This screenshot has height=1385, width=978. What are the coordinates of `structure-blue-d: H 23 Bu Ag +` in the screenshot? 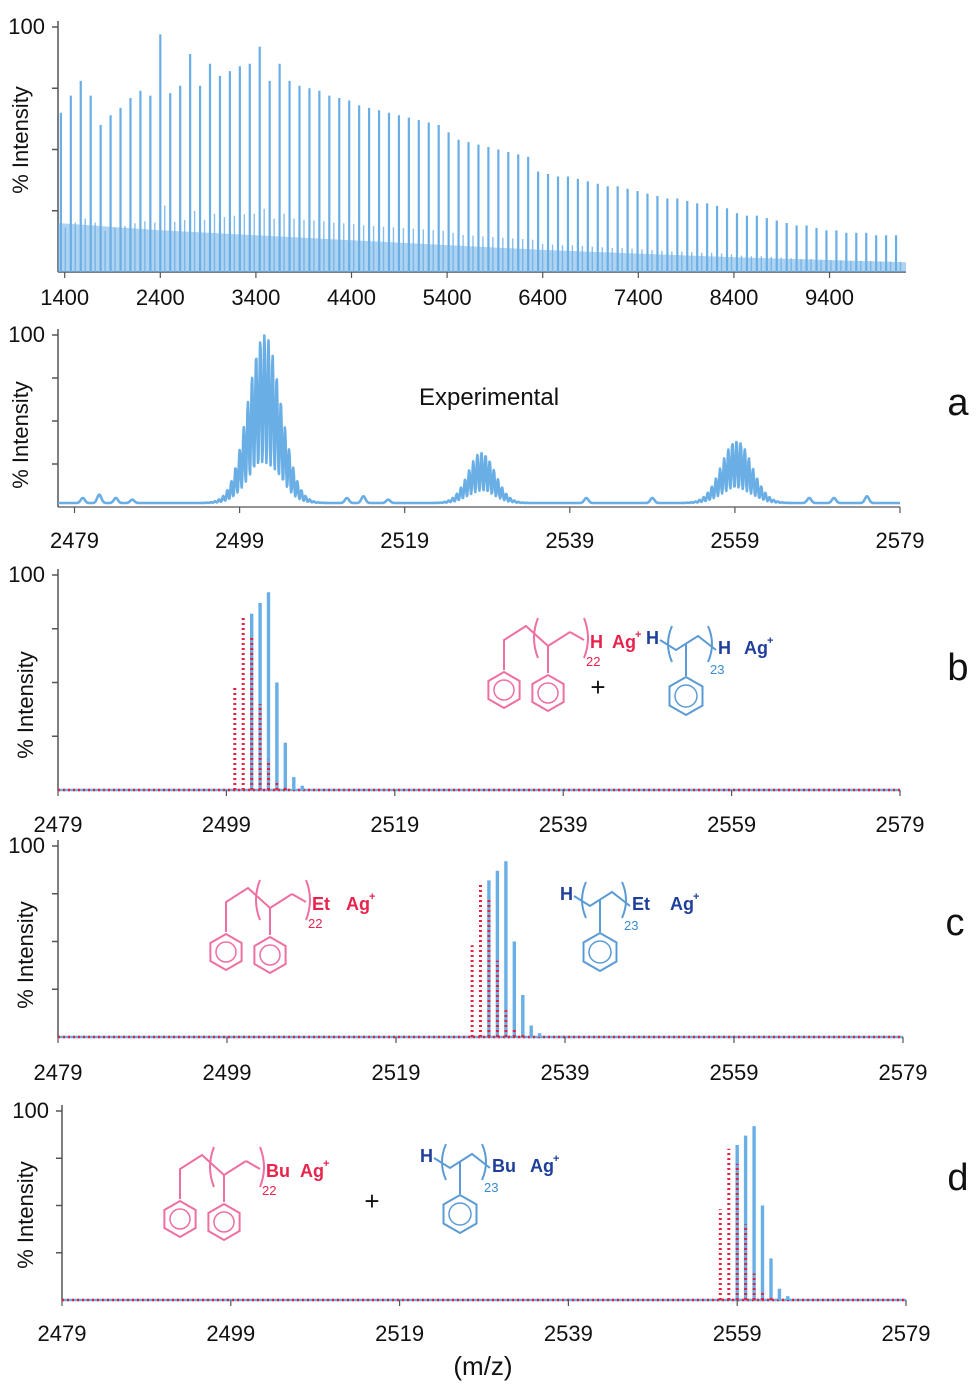 It's located at (489, 1189).